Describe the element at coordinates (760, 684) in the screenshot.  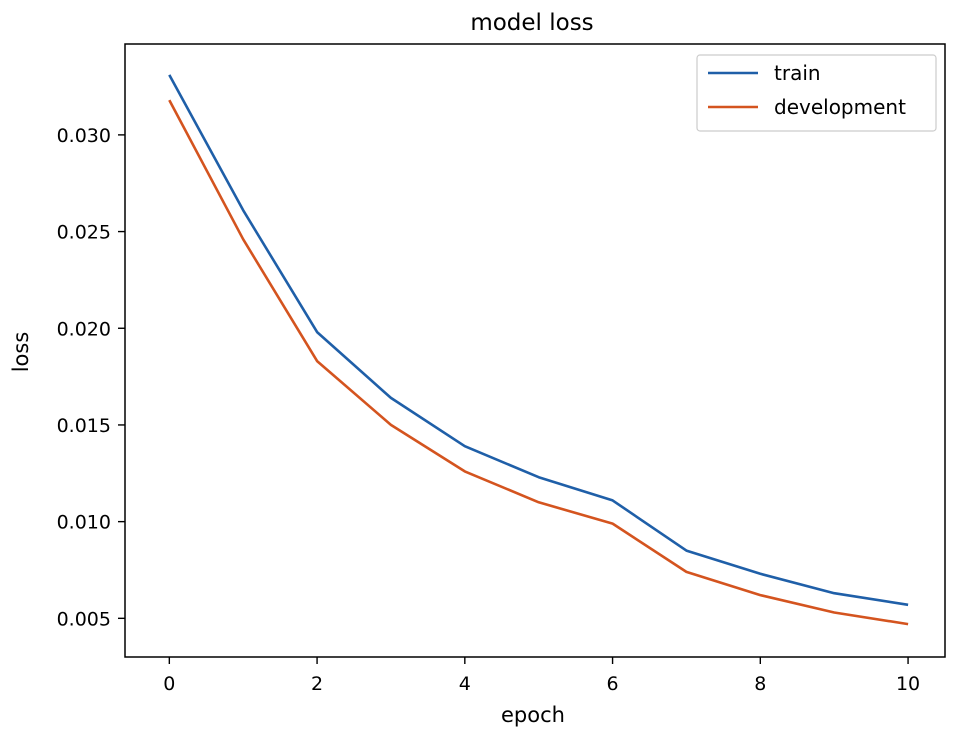
I see `x-tick-label: 8` at that location.